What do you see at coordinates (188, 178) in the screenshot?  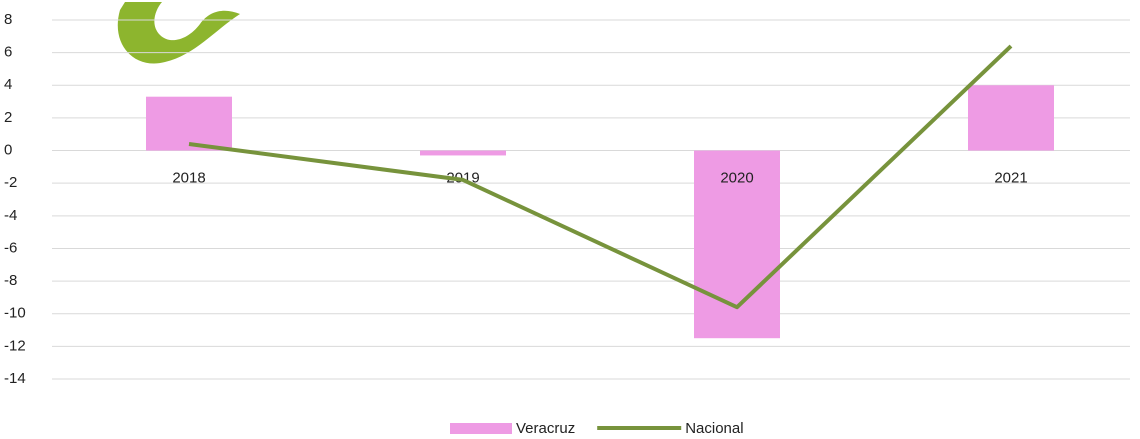 I see `x-tick-label: 2018` at bounding box center [188, 178].